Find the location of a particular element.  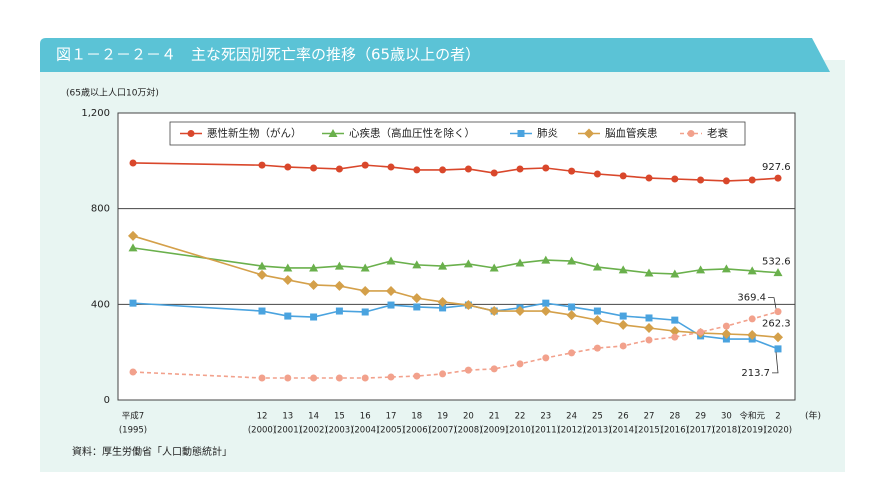

data-label: 927.6 is located at coordinates (776, 167).